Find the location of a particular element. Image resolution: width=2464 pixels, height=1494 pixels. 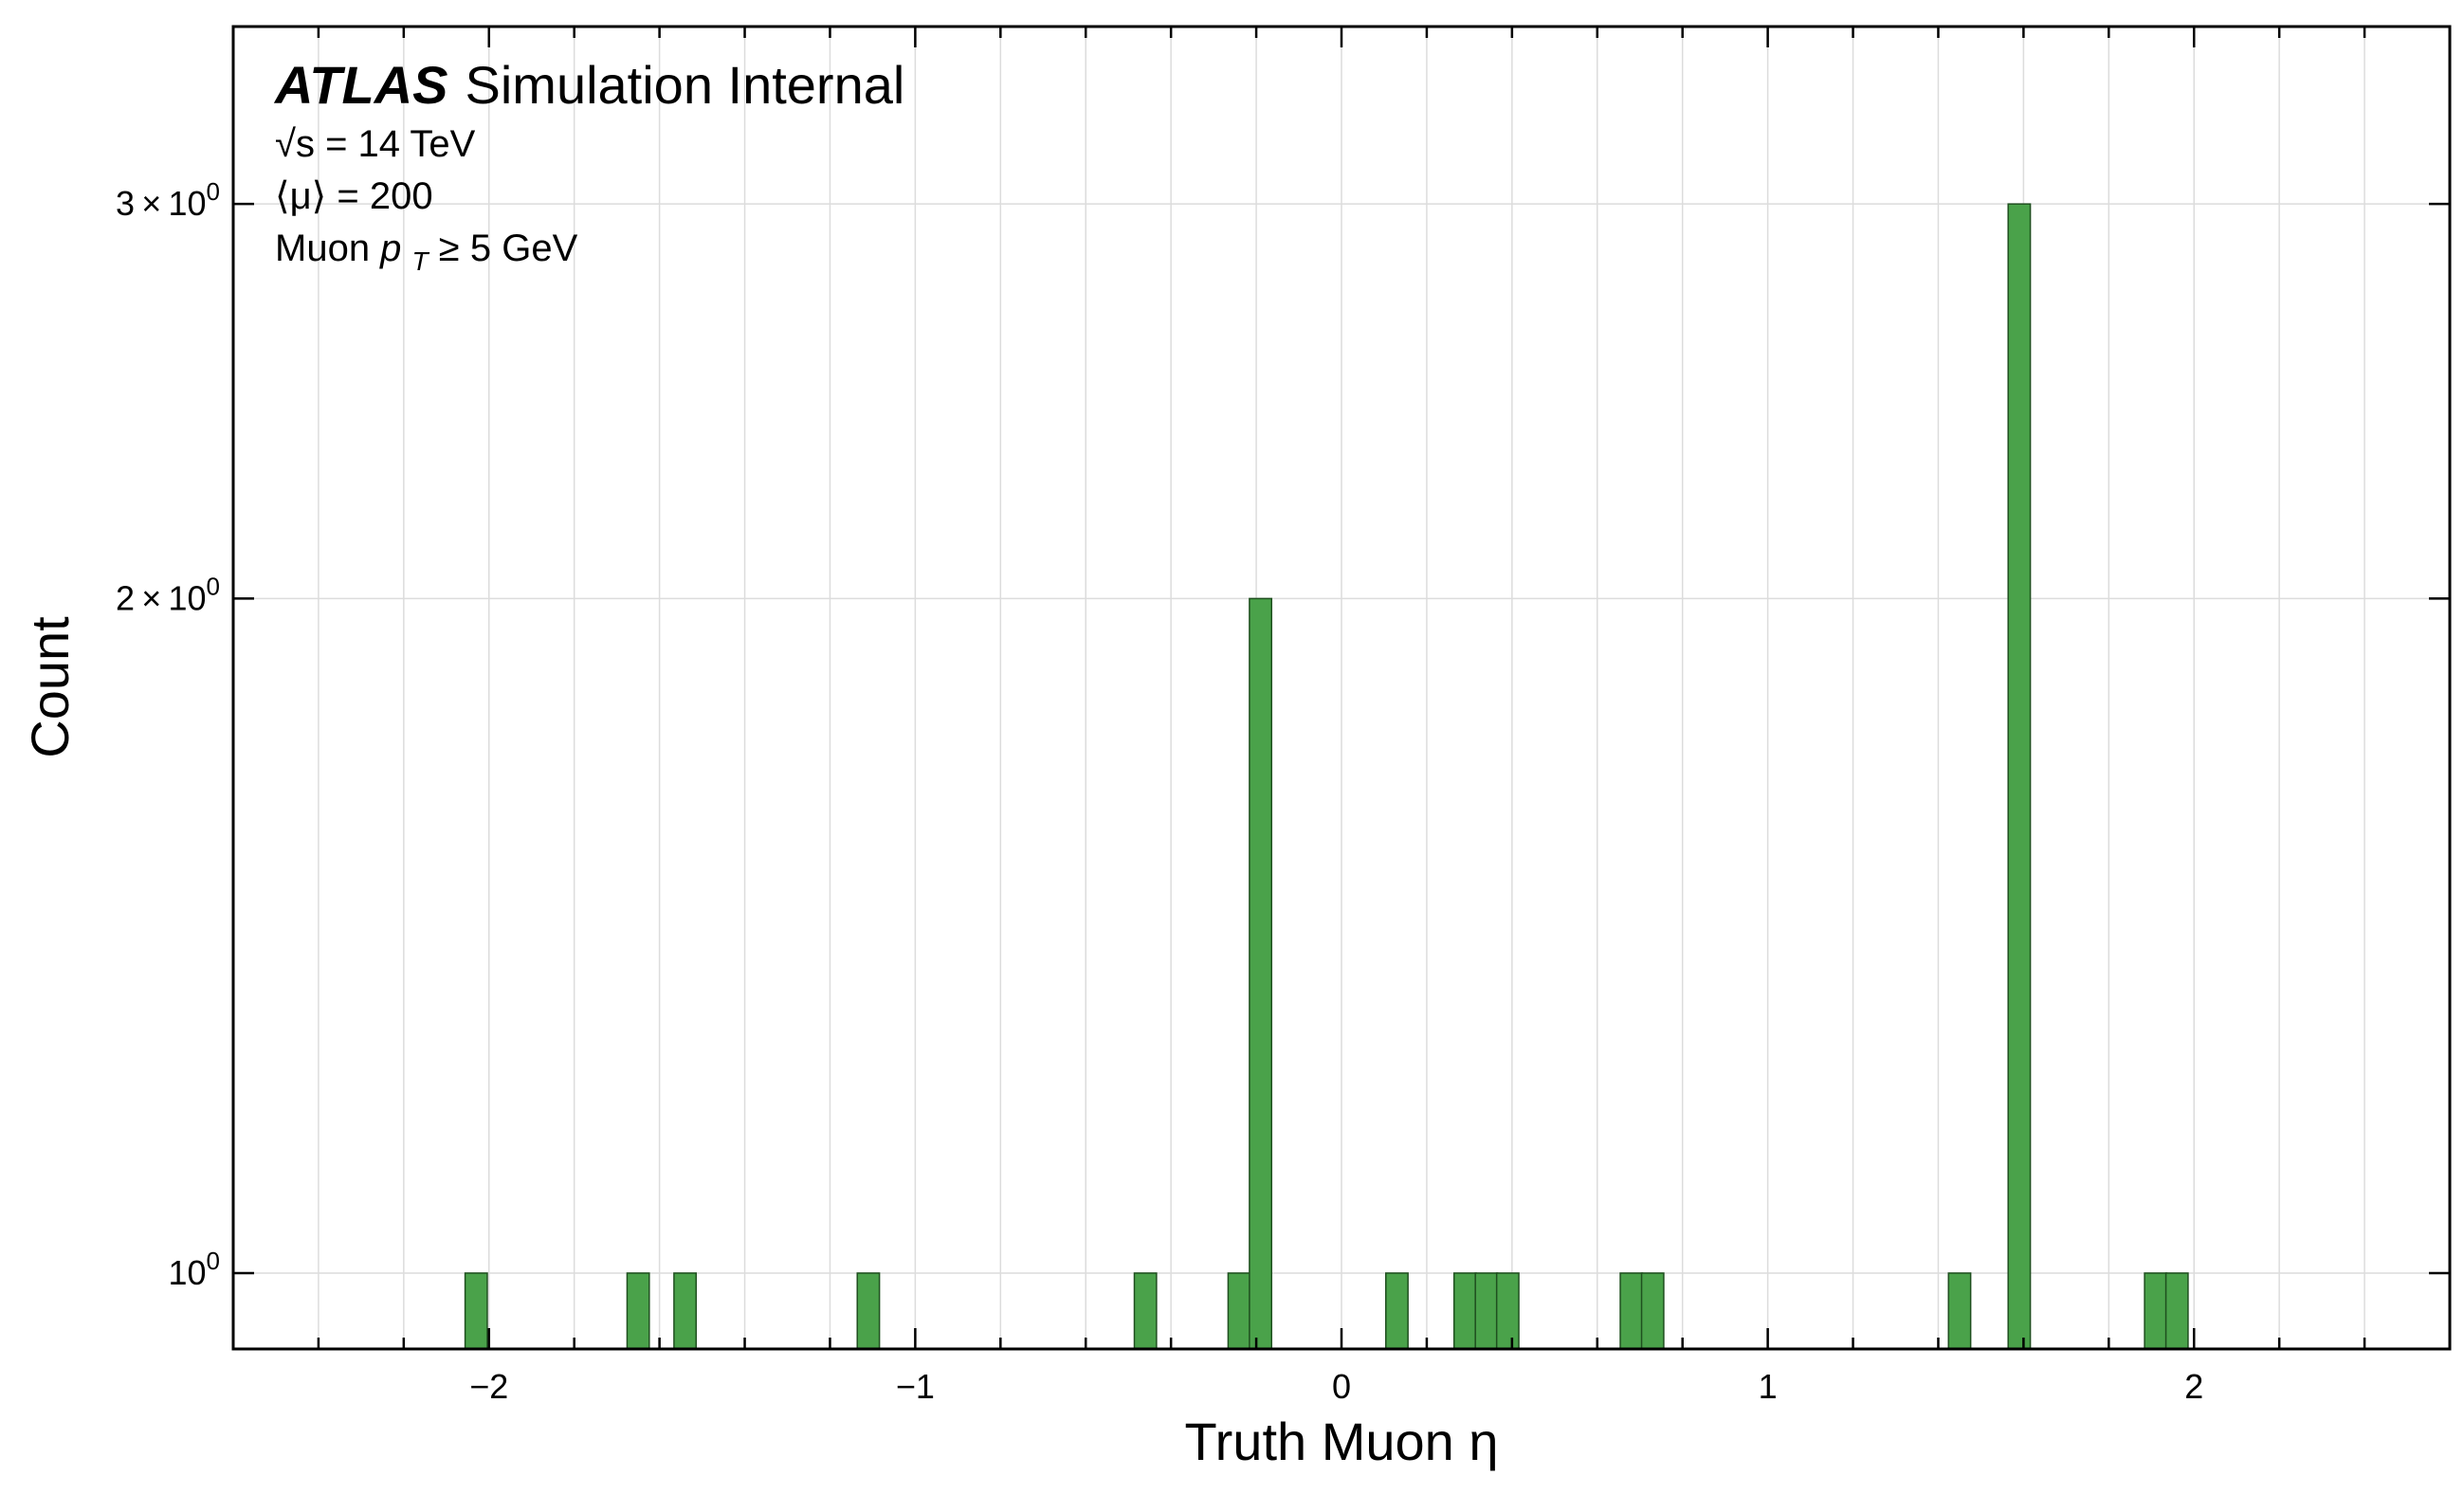

x-tick-label: −1 is located at coordinates (916, 1387).